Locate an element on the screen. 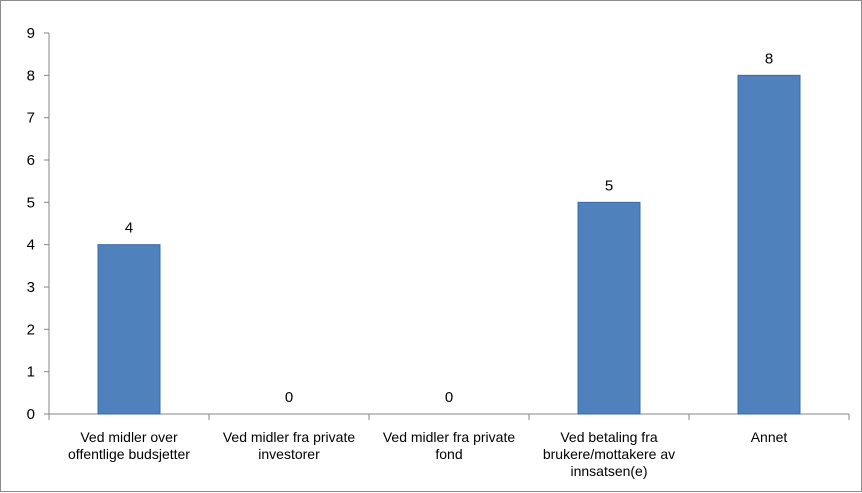 The width and height of the screenshot is (862, 493). x-category-label-line: brukere/mottakere av is located at coordinates (609, 454).